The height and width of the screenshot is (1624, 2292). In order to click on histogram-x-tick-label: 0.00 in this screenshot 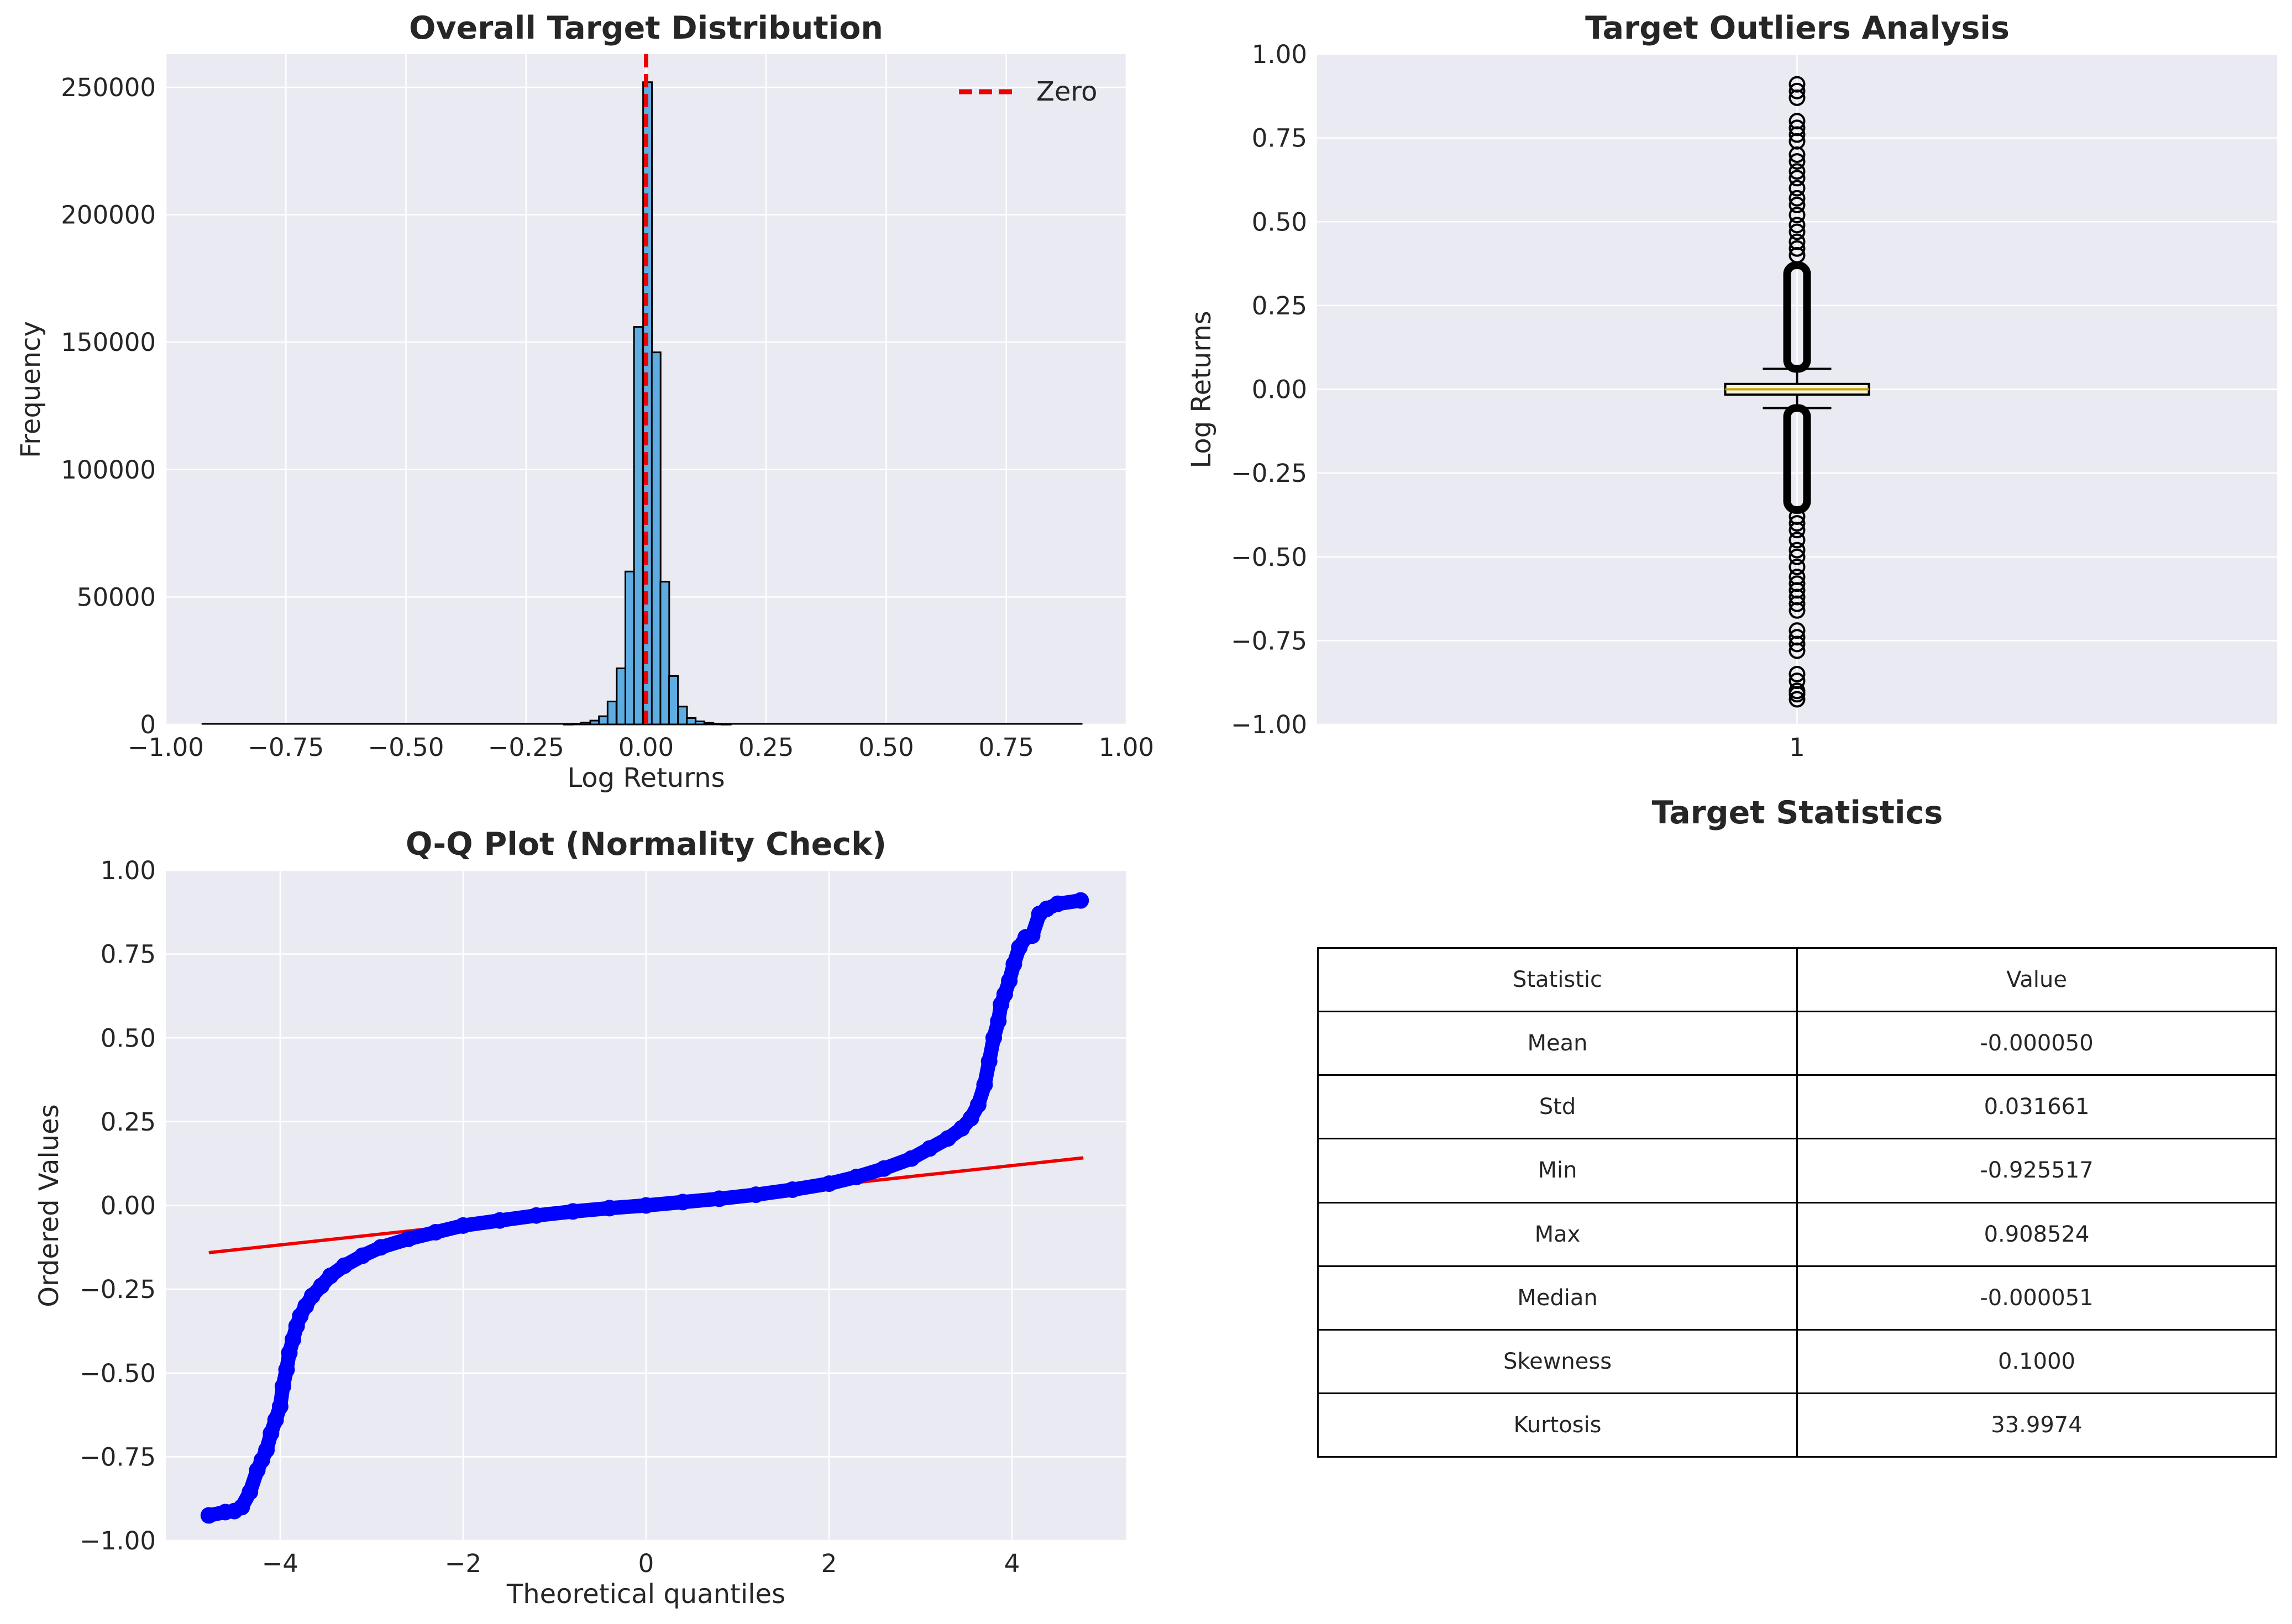, I will do `click(646, 747)`.